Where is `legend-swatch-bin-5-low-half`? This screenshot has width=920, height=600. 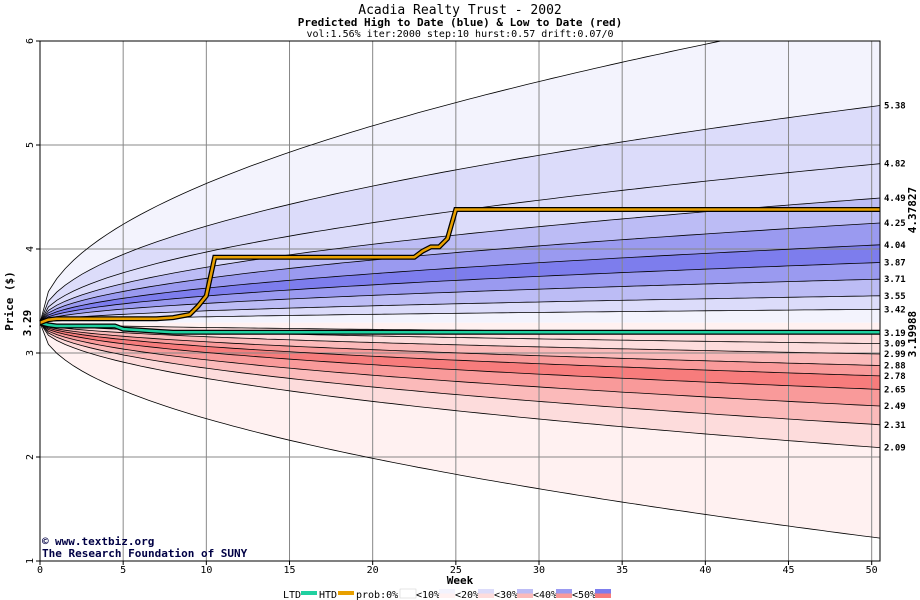 legend-swatch-bin-5-low-half is located at coordinates (603, 595).